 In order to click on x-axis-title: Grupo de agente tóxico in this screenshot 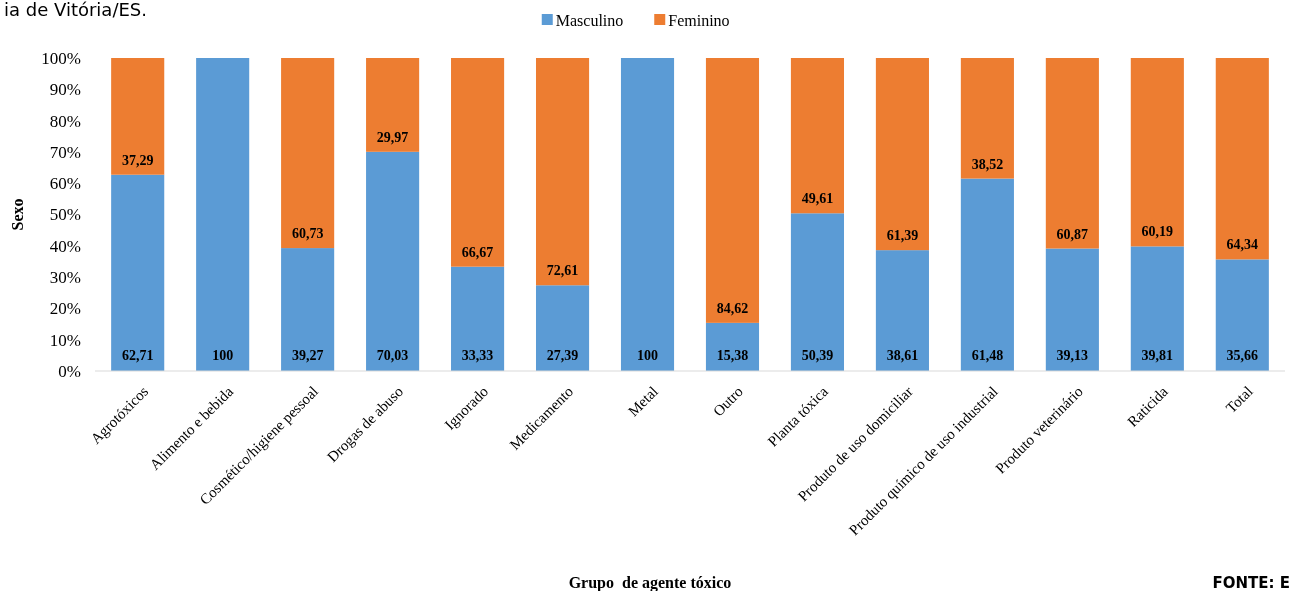, I will do `click(650, 582)`.